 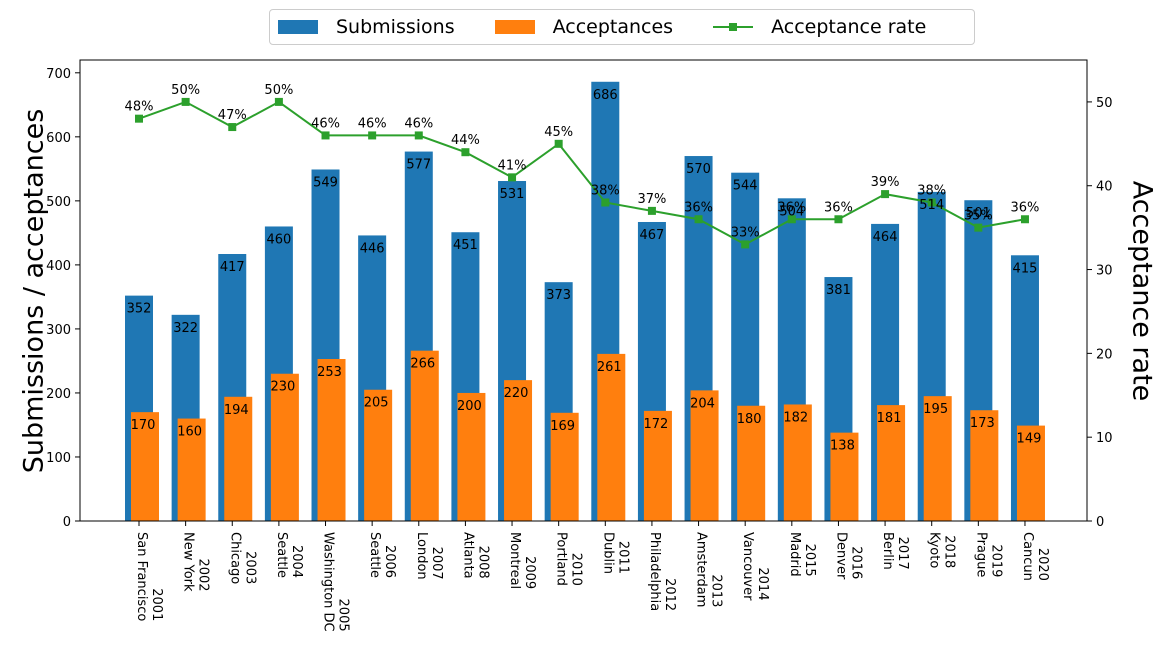 What do you see at coordinates (605, 95) in the screenshot?
I see `data-label-submissions: 686` at bounding box center [605, 95].